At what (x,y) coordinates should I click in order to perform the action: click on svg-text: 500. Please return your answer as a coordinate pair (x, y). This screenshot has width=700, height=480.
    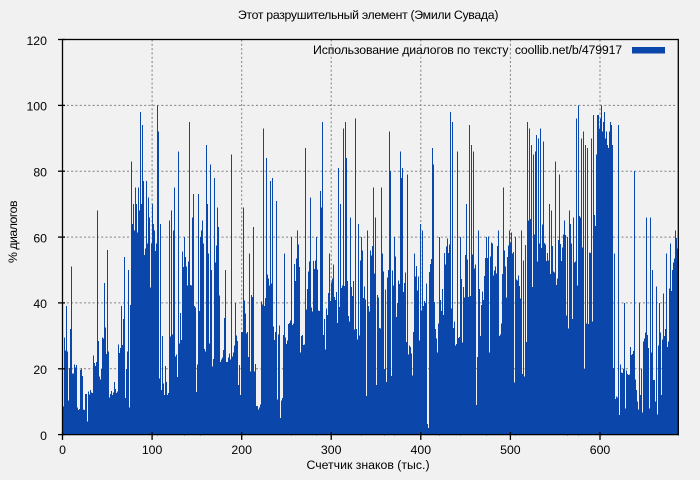
    Looking at the image, I should click on (510, 450).